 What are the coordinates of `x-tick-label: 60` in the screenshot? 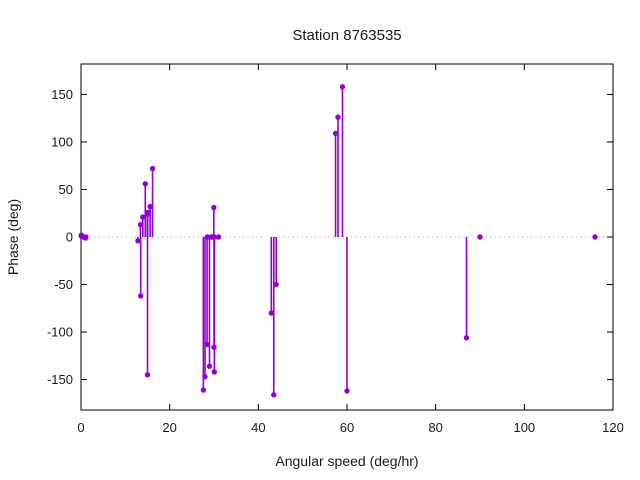 It's located at (347, 427).